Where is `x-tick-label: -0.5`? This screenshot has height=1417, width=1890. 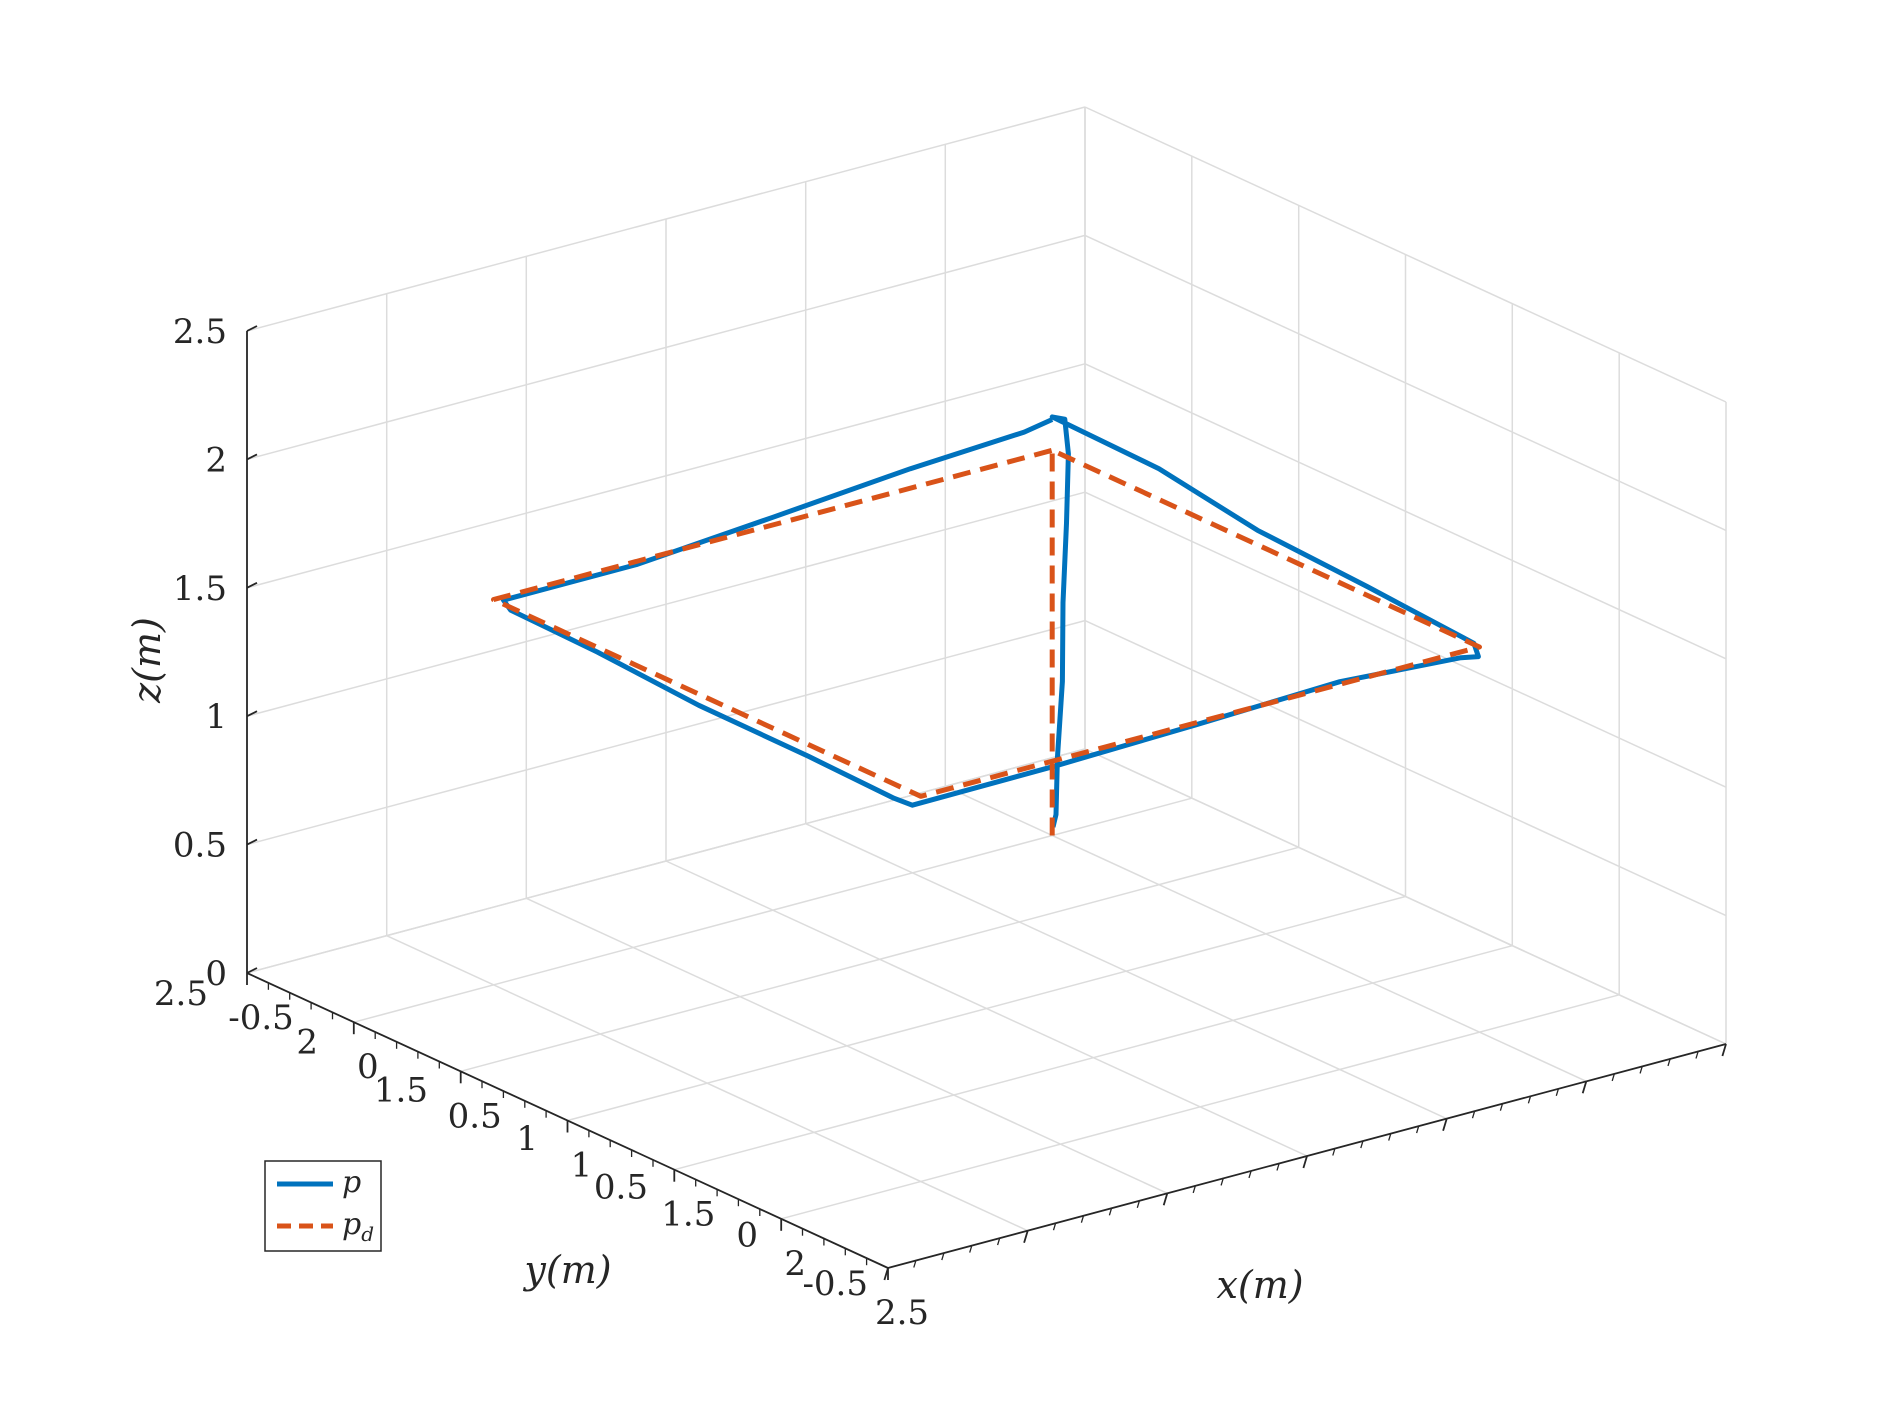
x-tick-label: -0.5 is located at coordinates (261, 1018).